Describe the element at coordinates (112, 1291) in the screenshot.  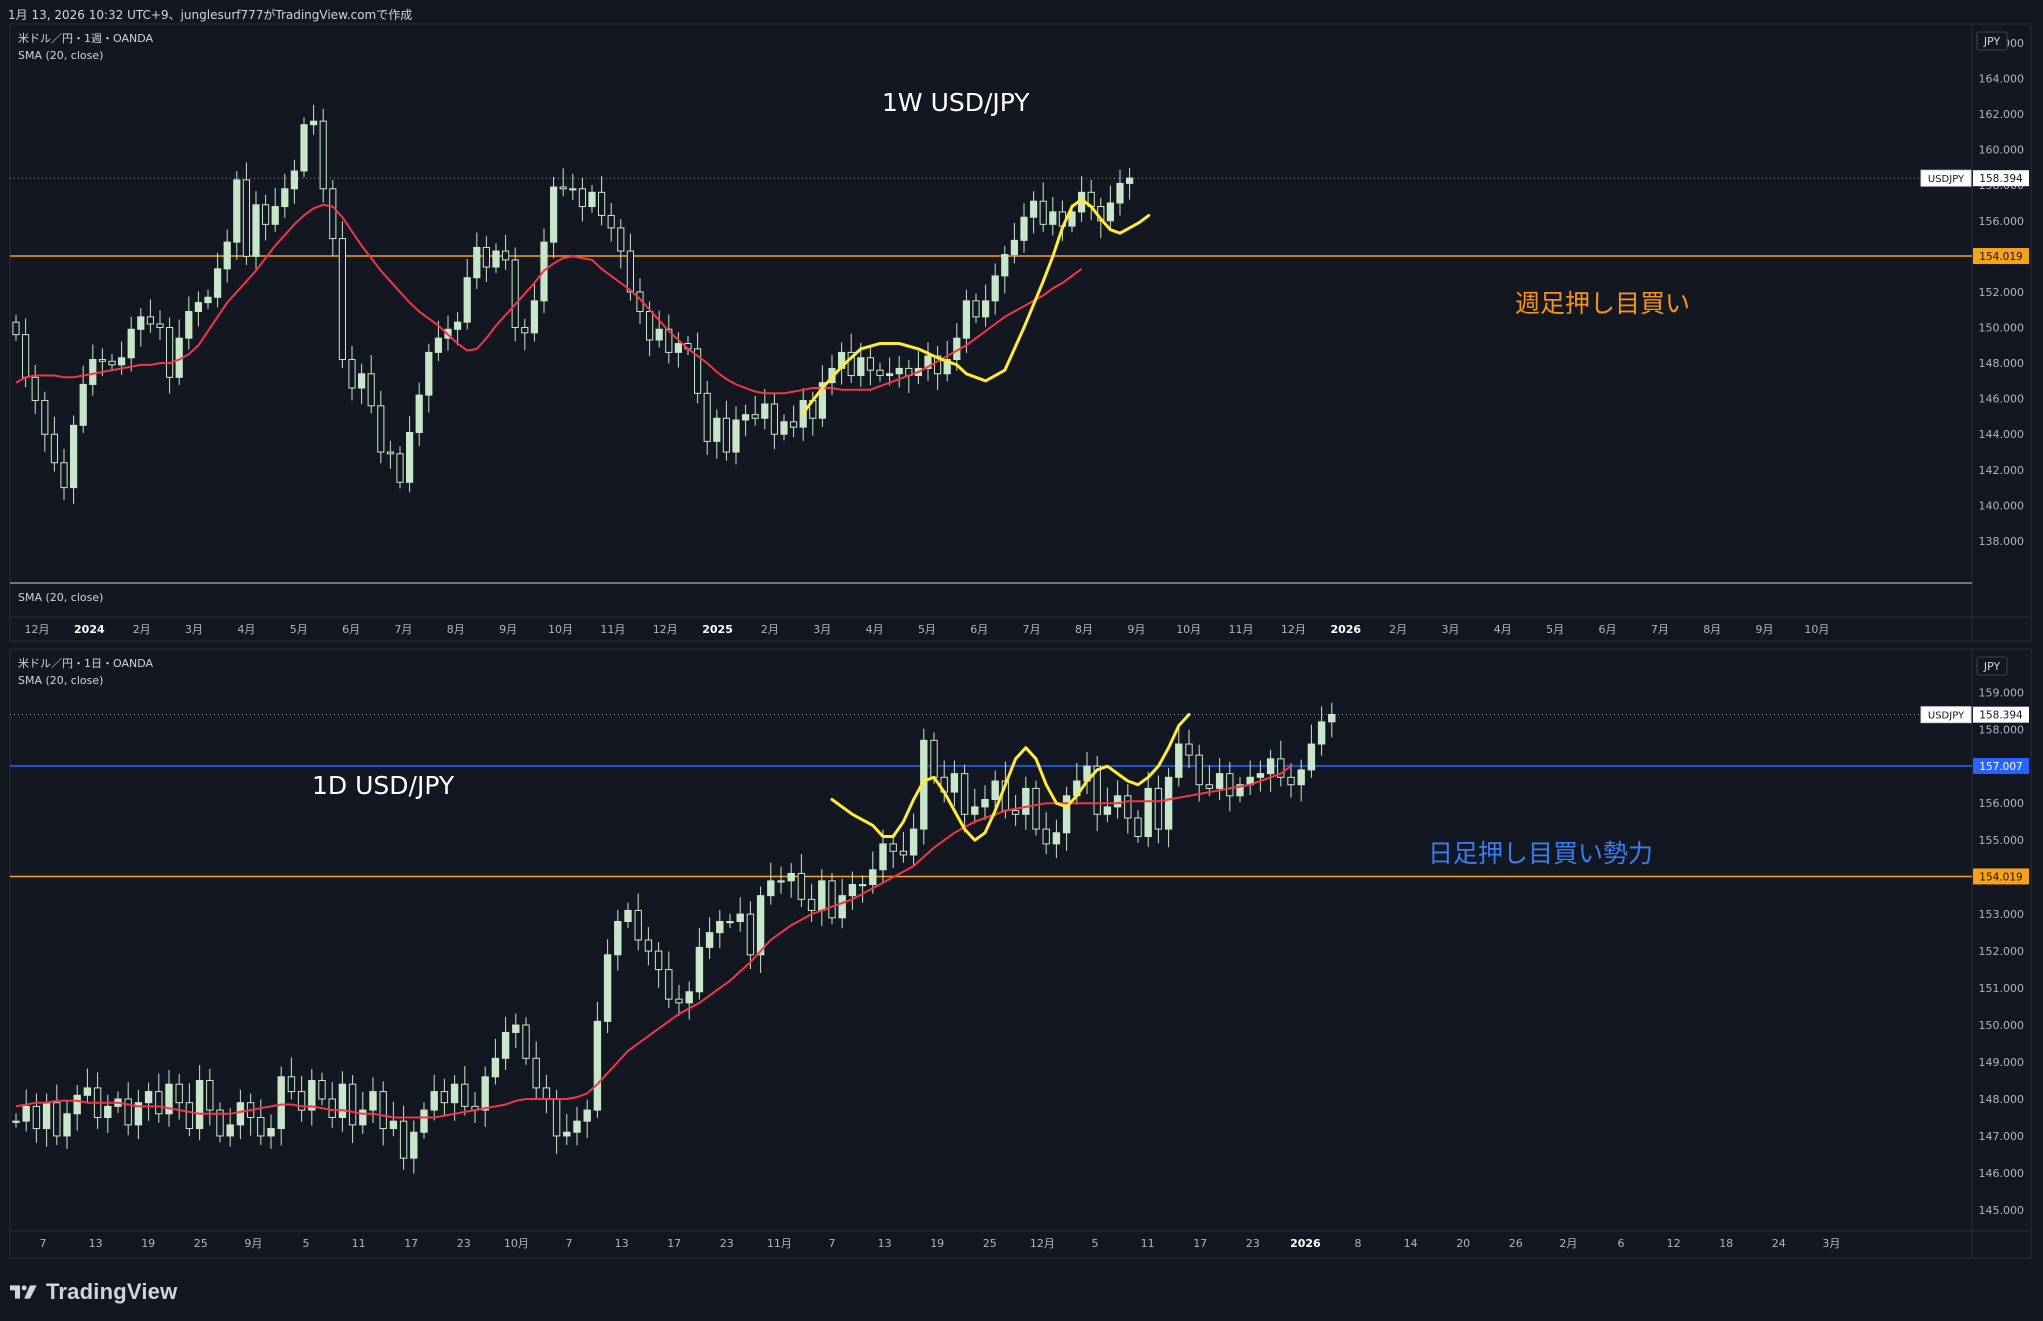
I see `brand-name: TradingView` at that location.